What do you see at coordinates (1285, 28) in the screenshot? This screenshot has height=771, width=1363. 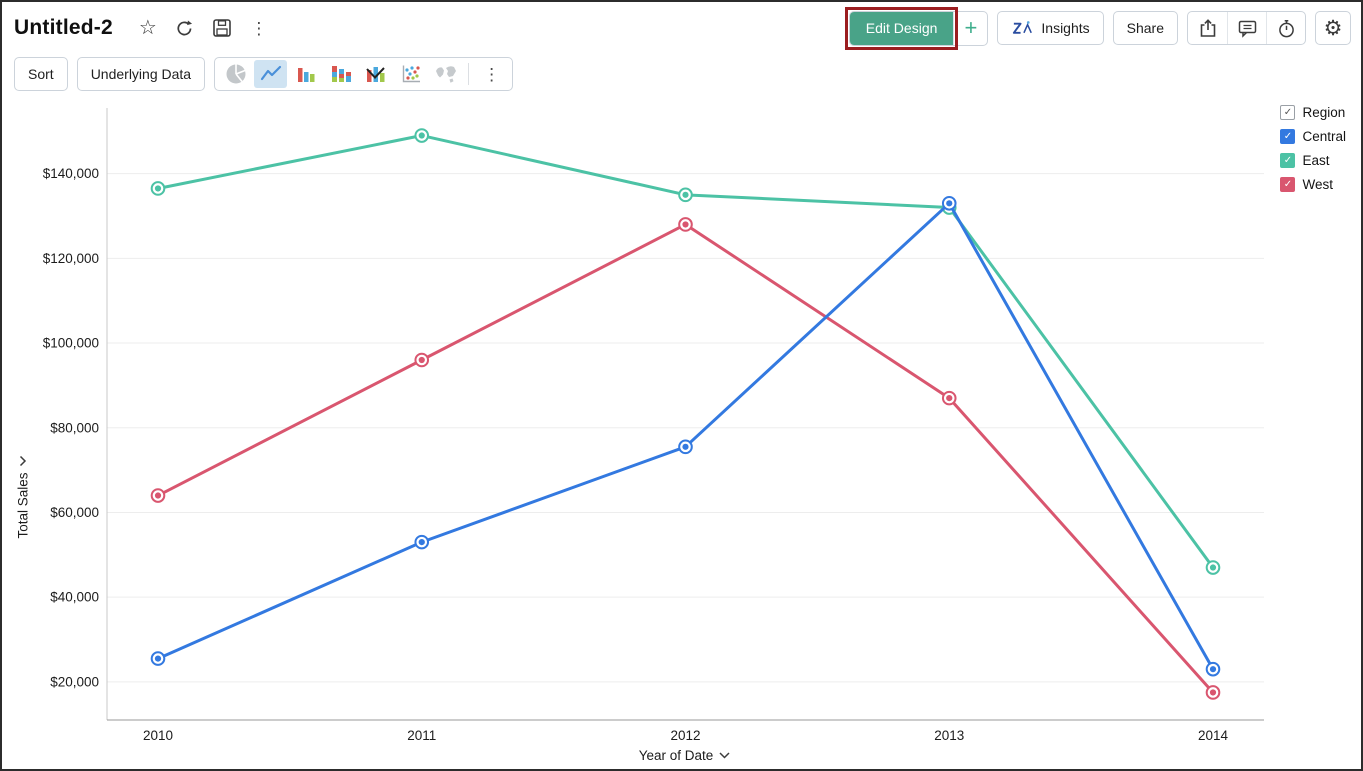 I see `alarm-icon` at bounding box center [1285, 28].